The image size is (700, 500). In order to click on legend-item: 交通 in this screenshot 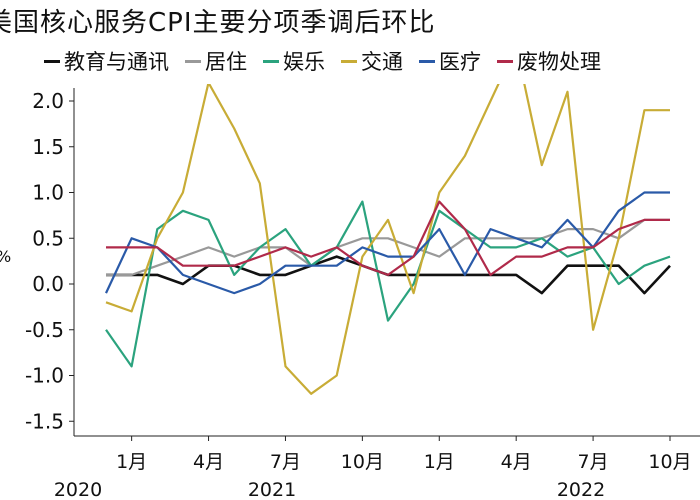, I will do `click(372, 61)`.